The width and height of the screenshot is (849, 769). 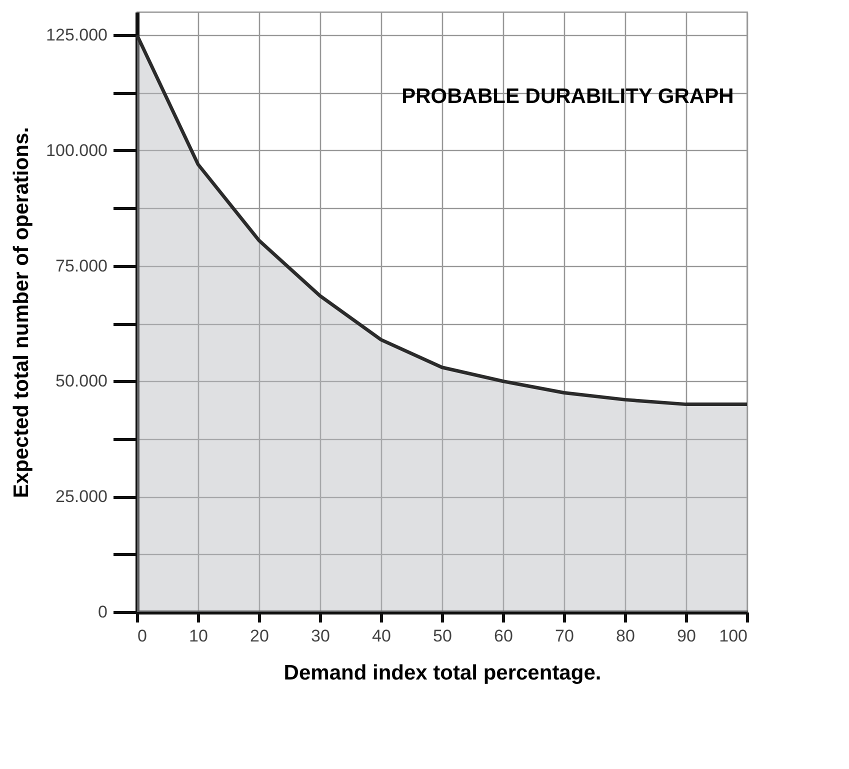 What do you see at coordinates (198, 636) in the screenshot?
I see `x-tick-label: 10` at bounding box center [198, 636].